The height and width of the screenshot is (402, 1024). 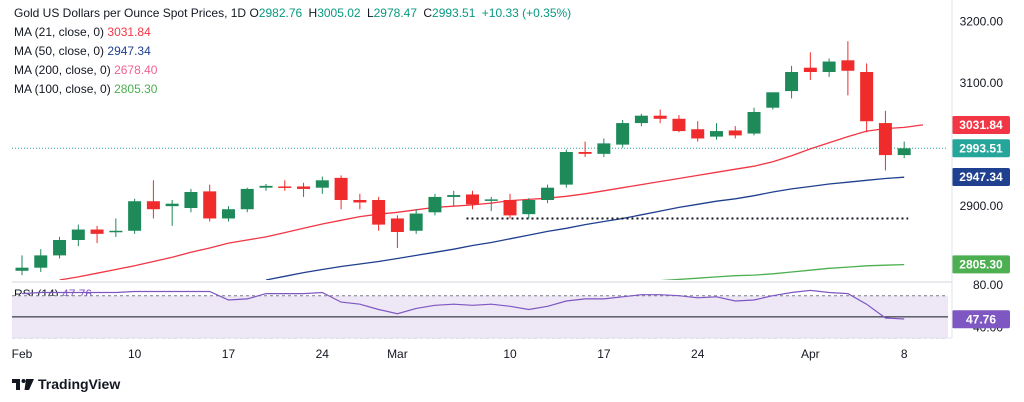 What do you see at coordinates (59, 32) in the screenshot?
I see `ma21-label: MA (21, close, 0)` at bounding box center [59, 32].